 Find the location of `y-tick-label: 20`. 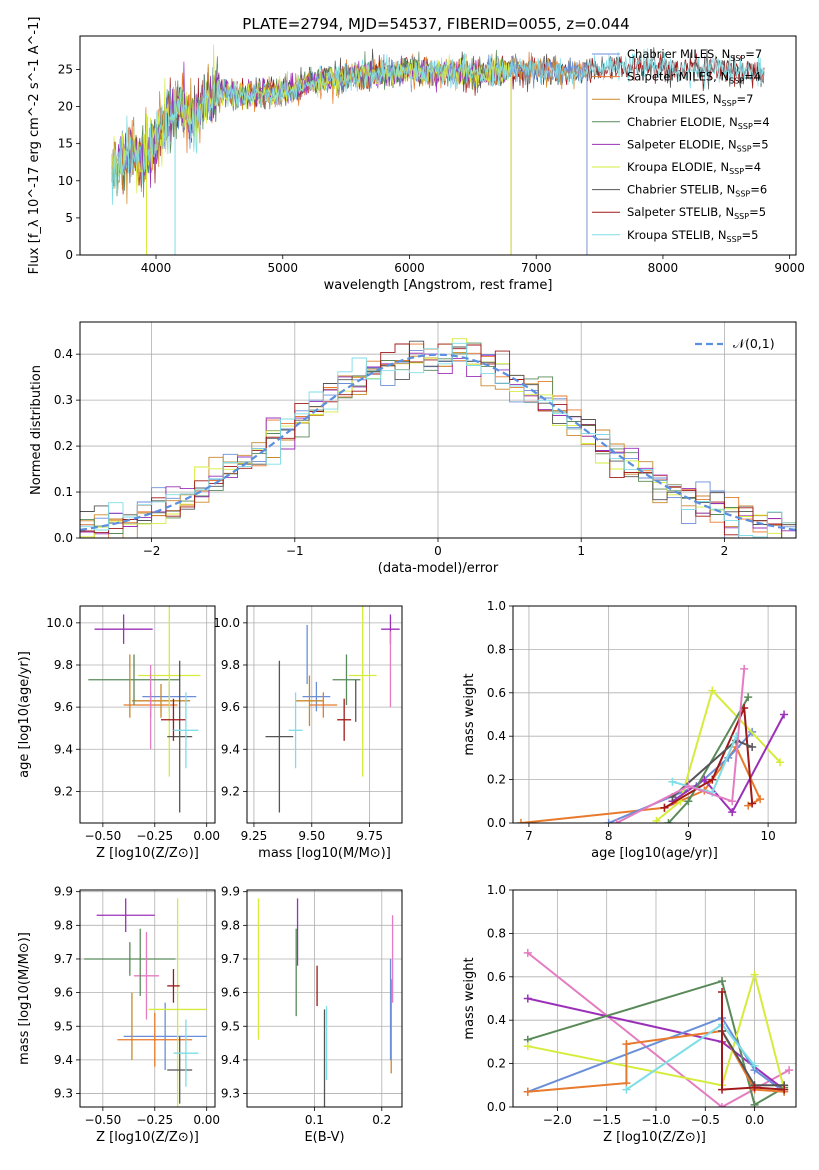

y-tick-label: 20 is located at coordinates (65, 107).